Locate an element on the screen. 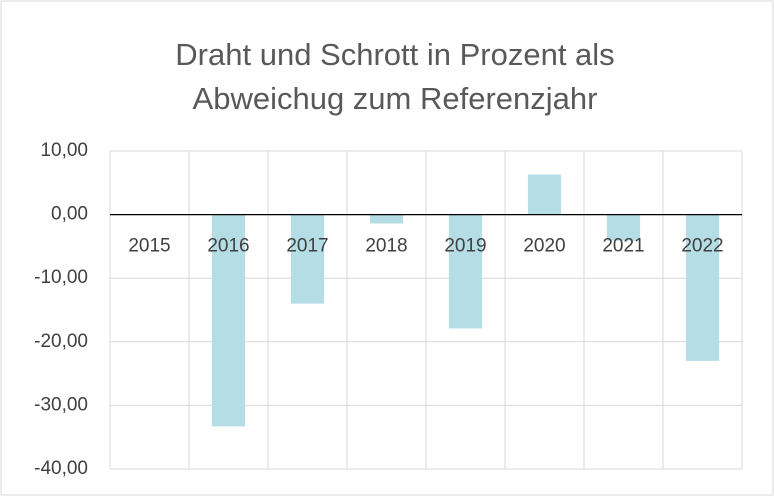 The height and width of the screenshot is (496, 774). y-tick-label: -40,00 is located at coordinates (61, 468).